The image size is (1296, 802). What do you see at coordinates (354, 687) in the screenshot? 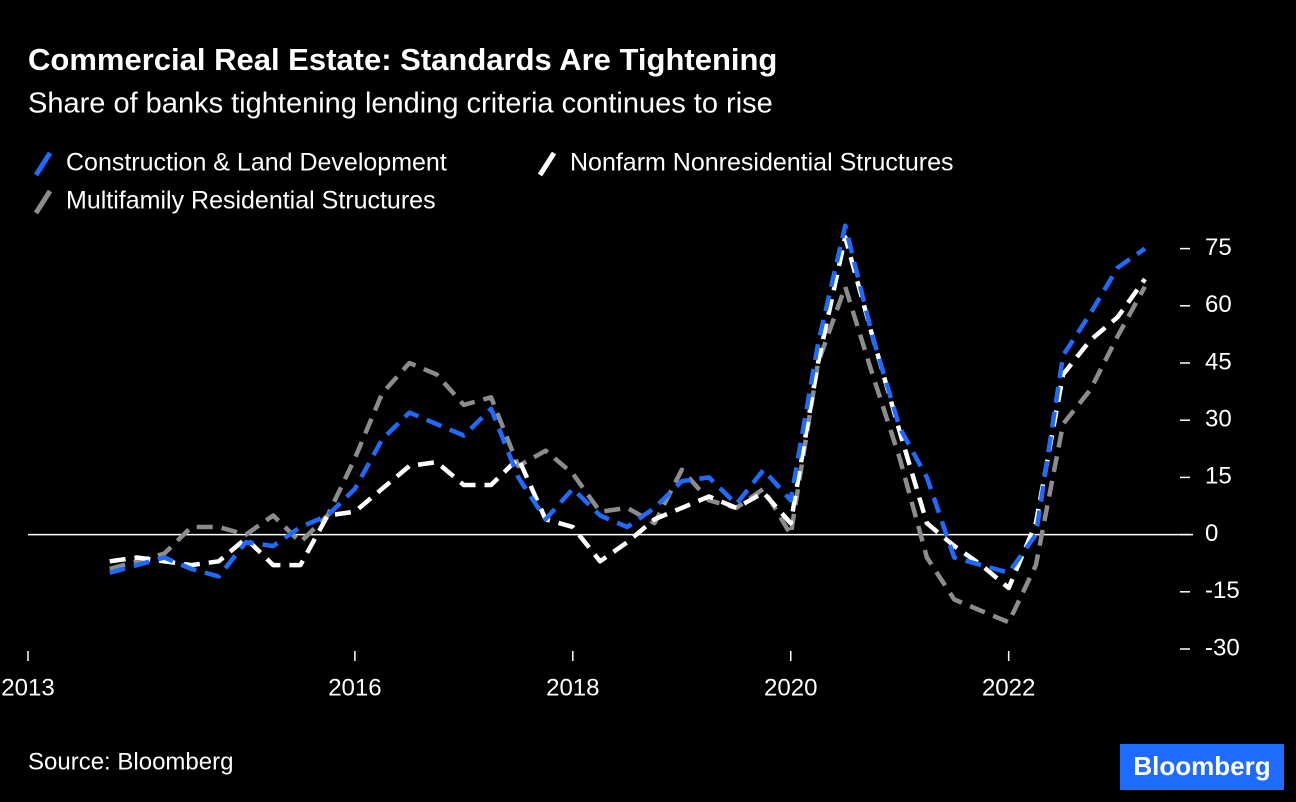
I see `x-tick-label: 2016` at bounding box center [354, 687].